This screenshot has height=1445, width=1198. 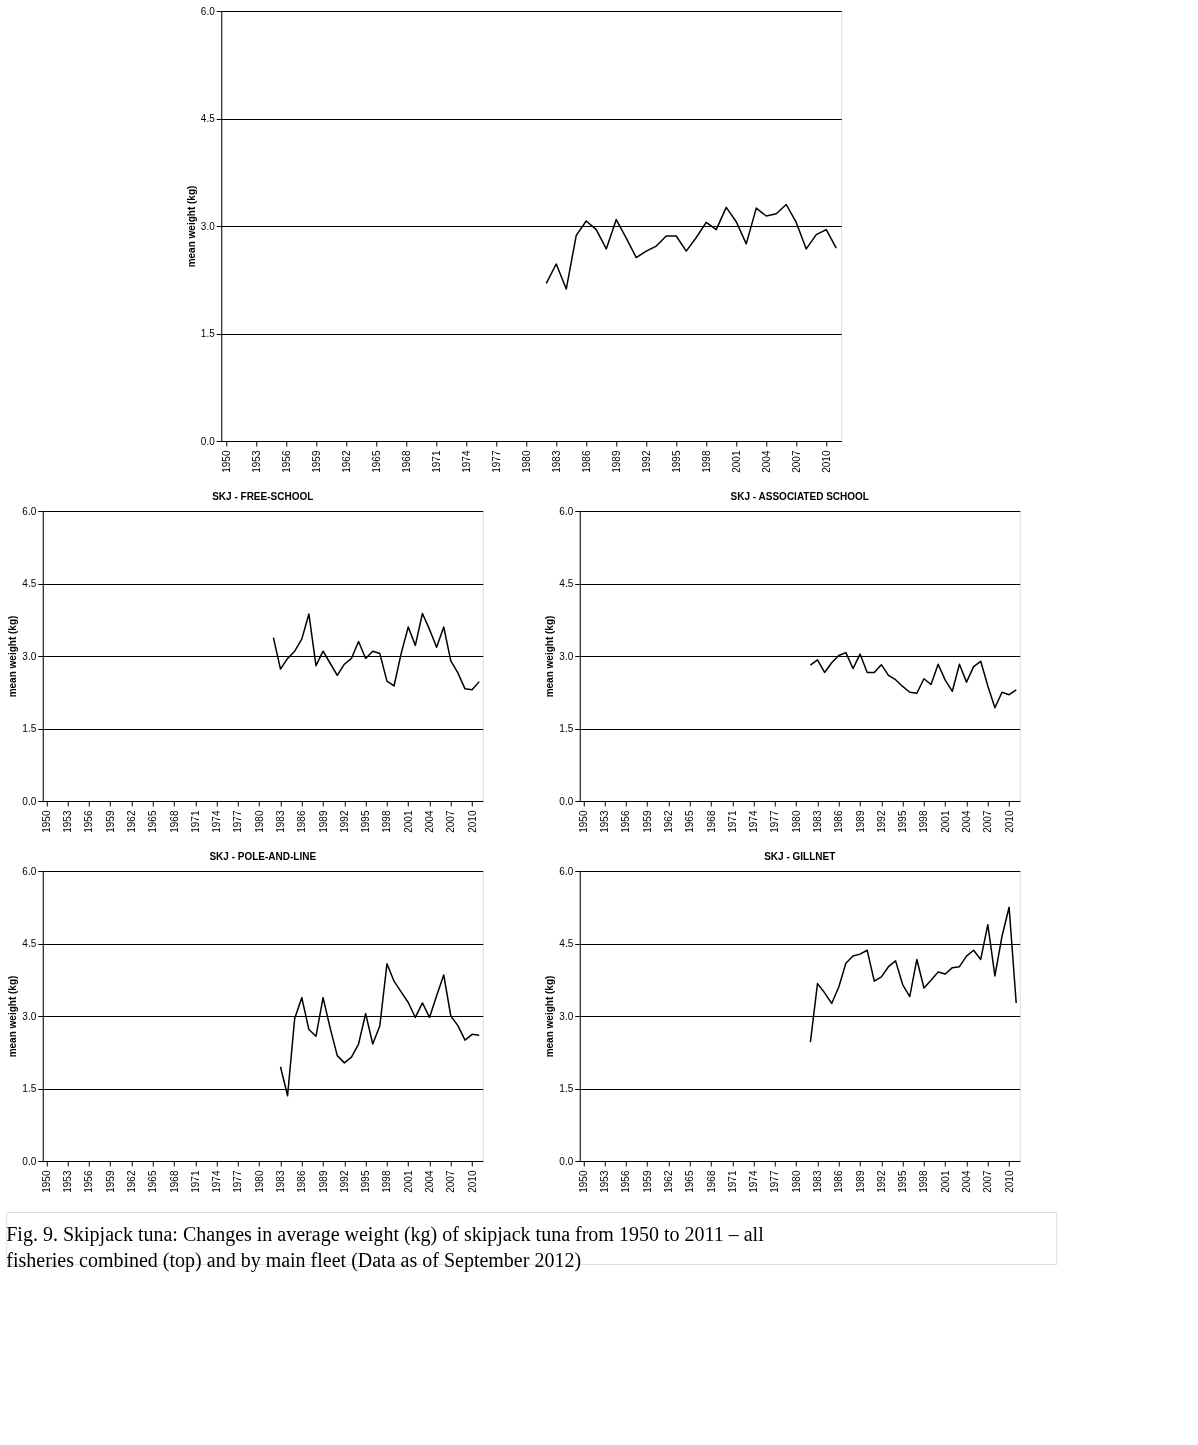 I want to click on x-tick-label: 1971, so click(x=732, y=1181).